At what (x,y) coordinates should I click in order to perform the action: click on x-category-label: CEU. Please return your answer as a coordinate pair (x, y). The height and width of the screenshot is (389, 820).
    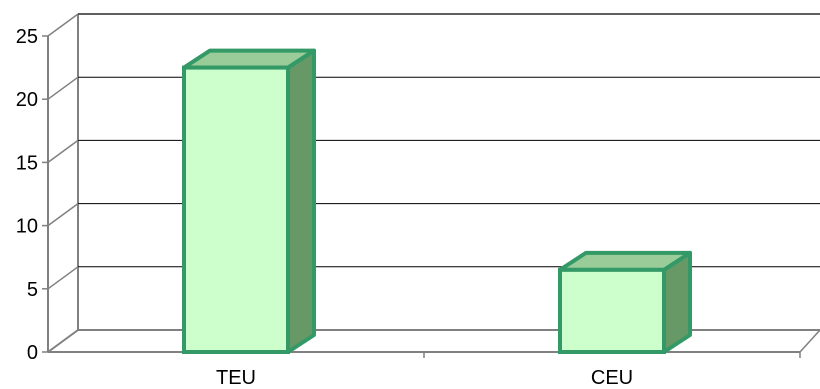
    Looking at the image, I should click on (612, 378).